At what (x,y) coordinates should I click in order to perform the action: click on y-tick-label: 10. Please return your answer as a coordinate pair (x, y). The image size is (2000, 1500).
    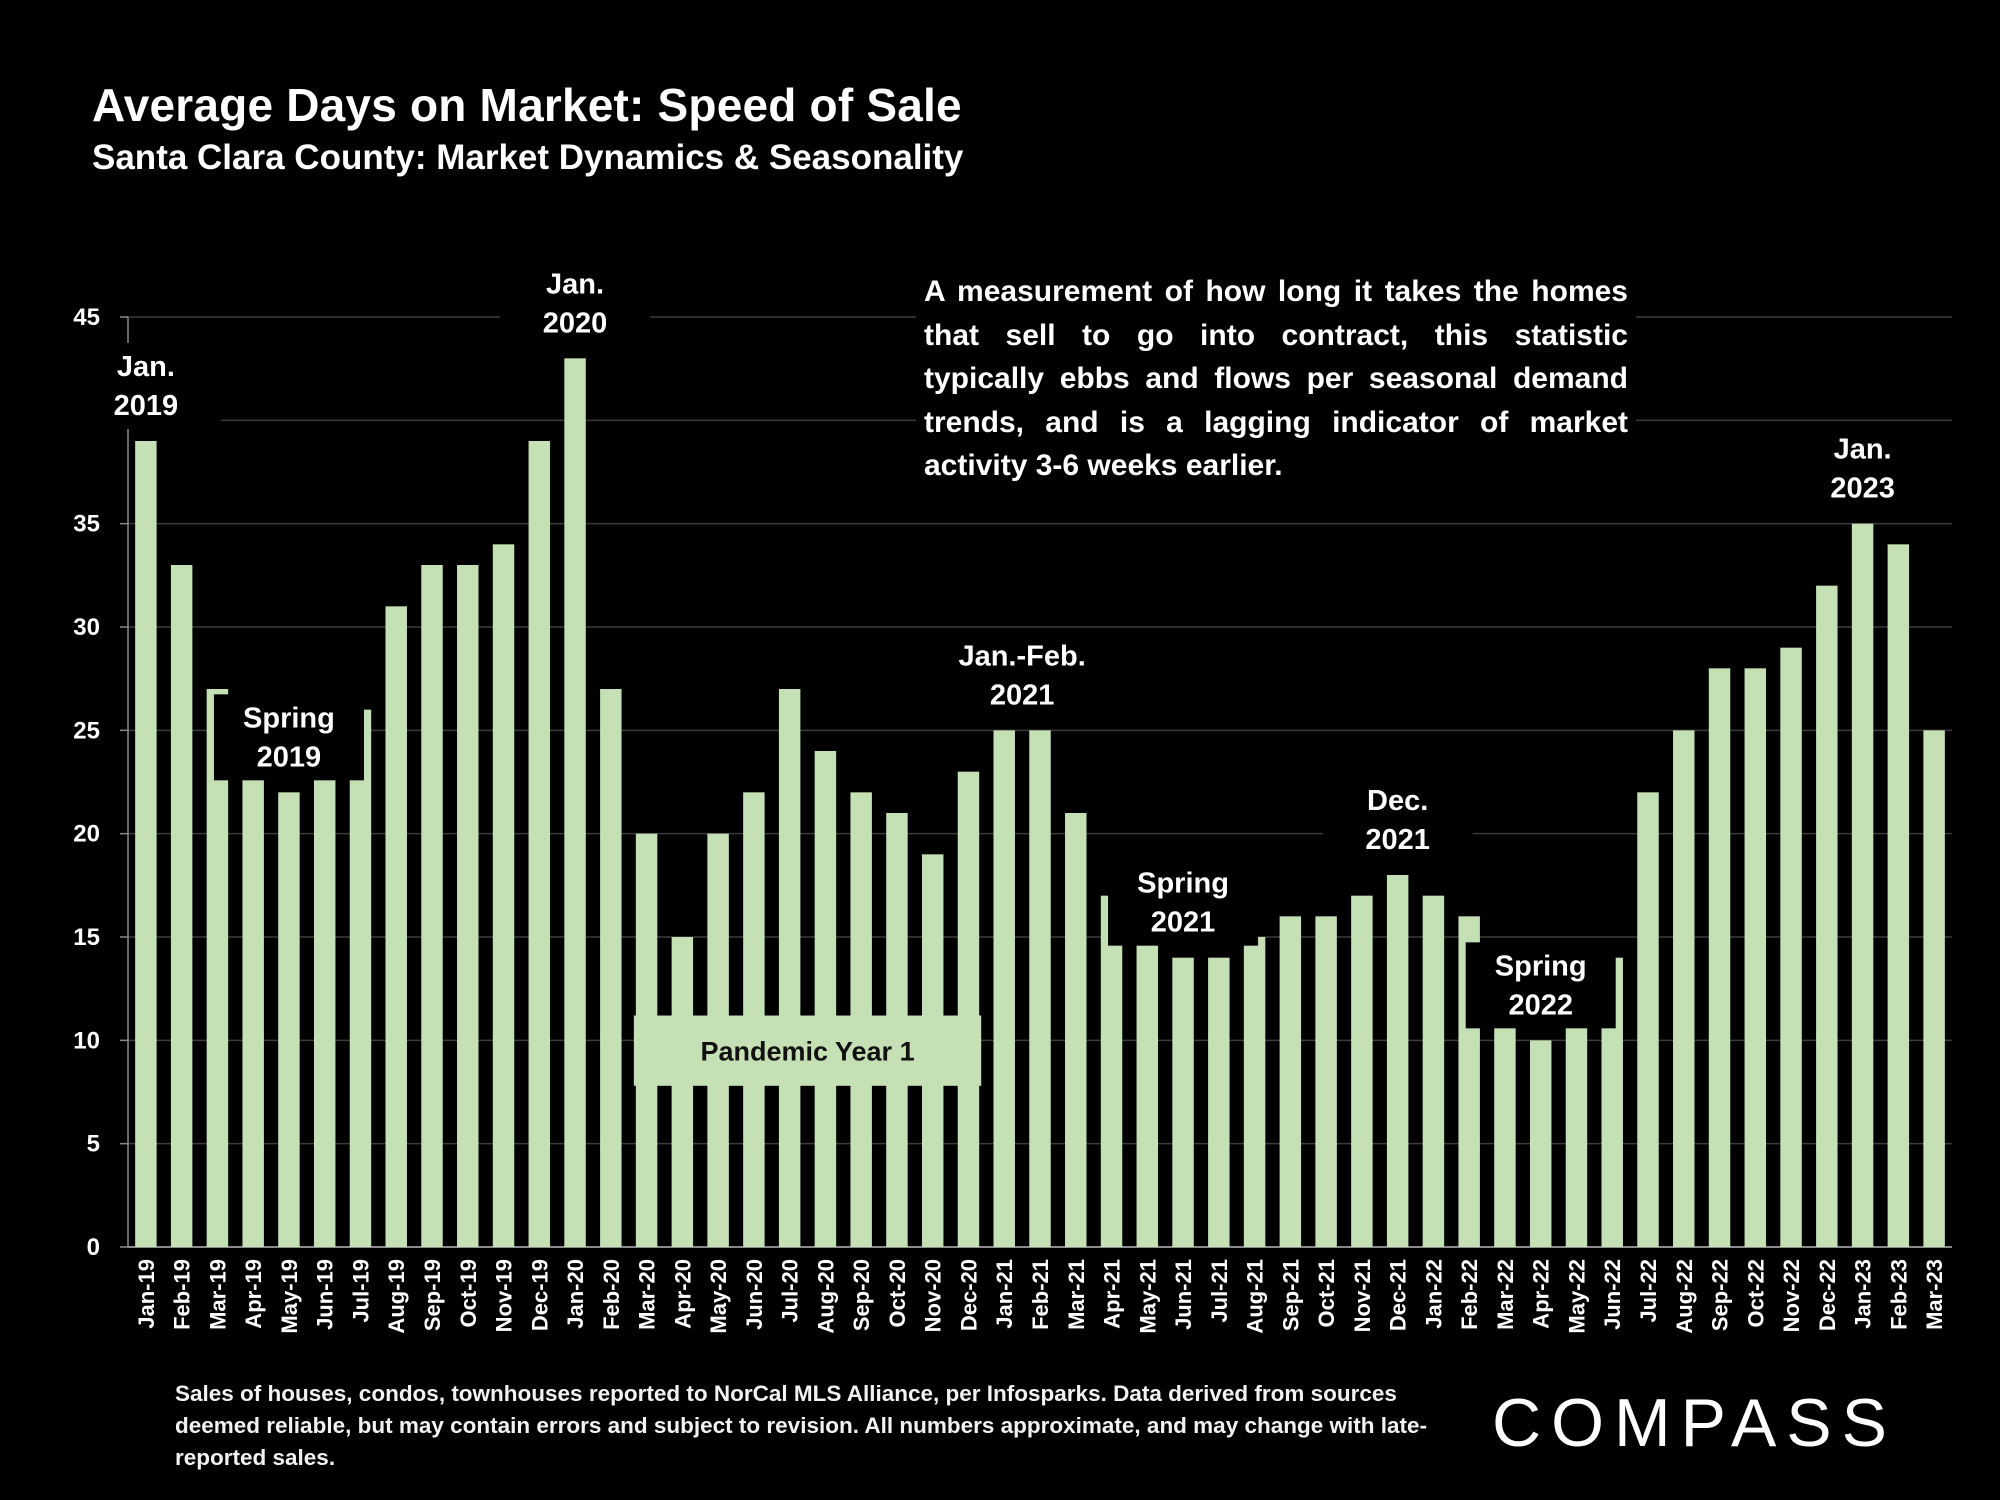
    Looking at the image, I should click on (86, 1040).